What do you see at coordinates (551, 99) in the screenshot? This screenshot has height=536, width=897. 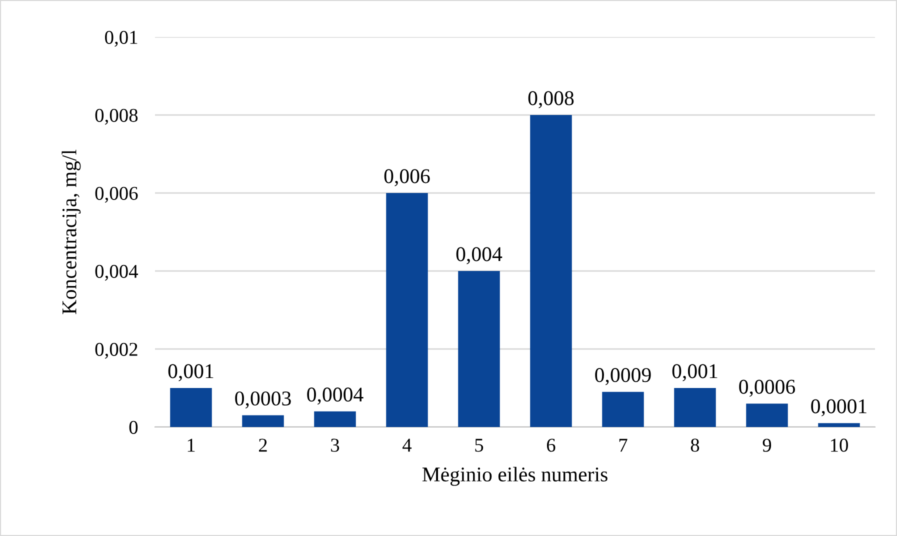 I see `data-label: 0,008` at bounding box center [551, 99].